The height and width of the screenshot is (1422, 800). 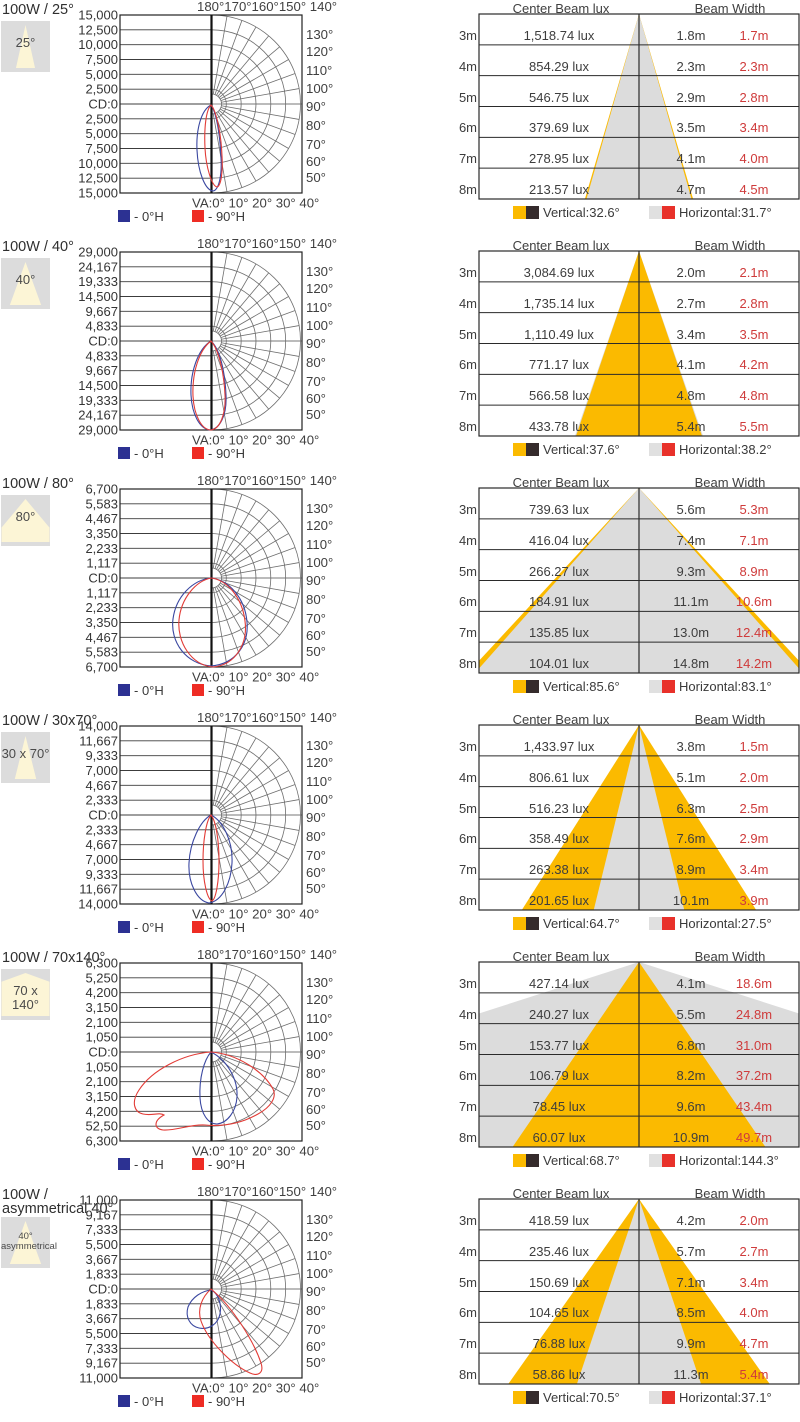 I want to click on beam-width-vertical-value: 4.1m, so click(x=691, y=159).